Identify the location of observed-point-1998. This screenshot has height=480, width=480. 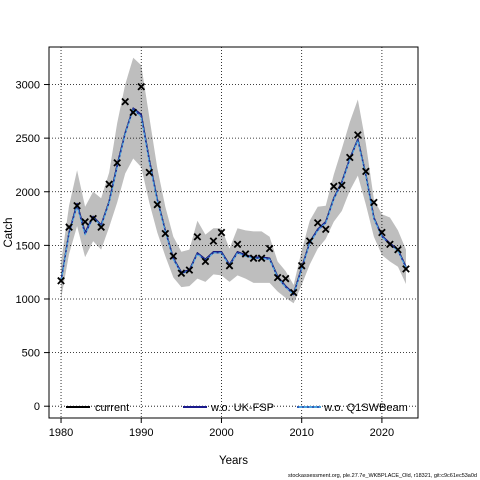
(205, 261).